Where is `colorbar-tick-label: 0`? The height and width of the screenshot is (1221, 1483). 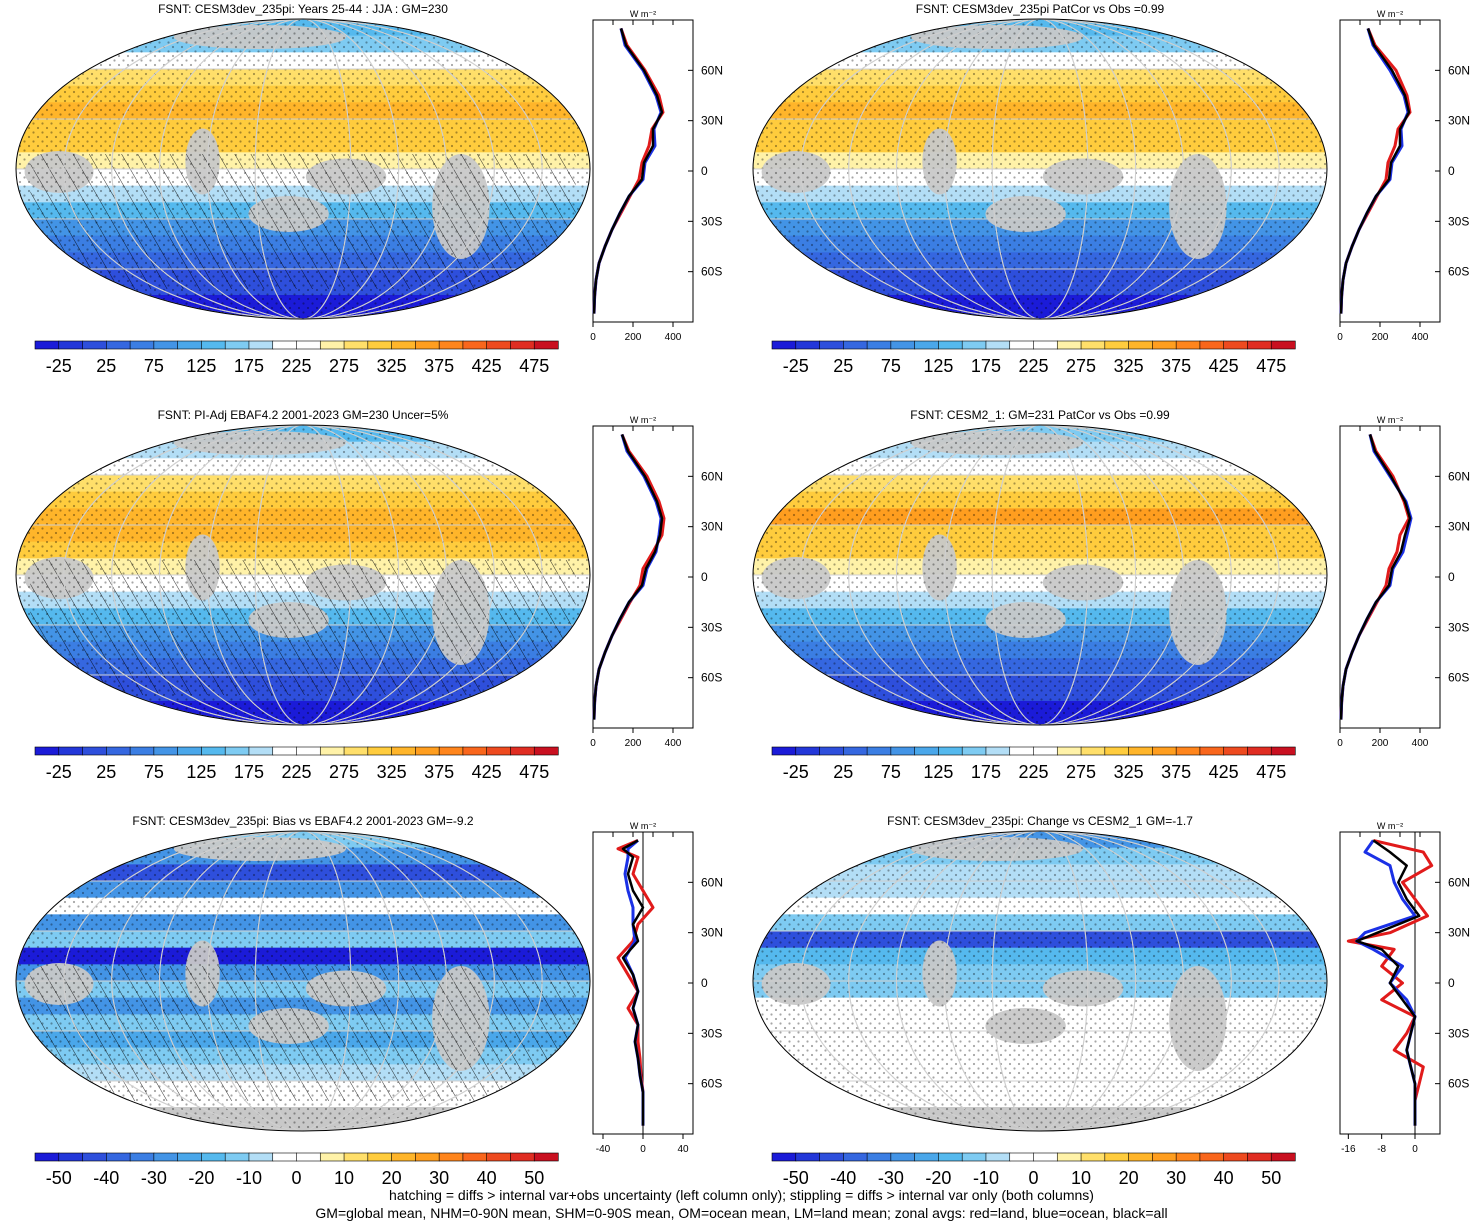
colorbar-tick-label: 0 is located at coordinates (1033, 1178).